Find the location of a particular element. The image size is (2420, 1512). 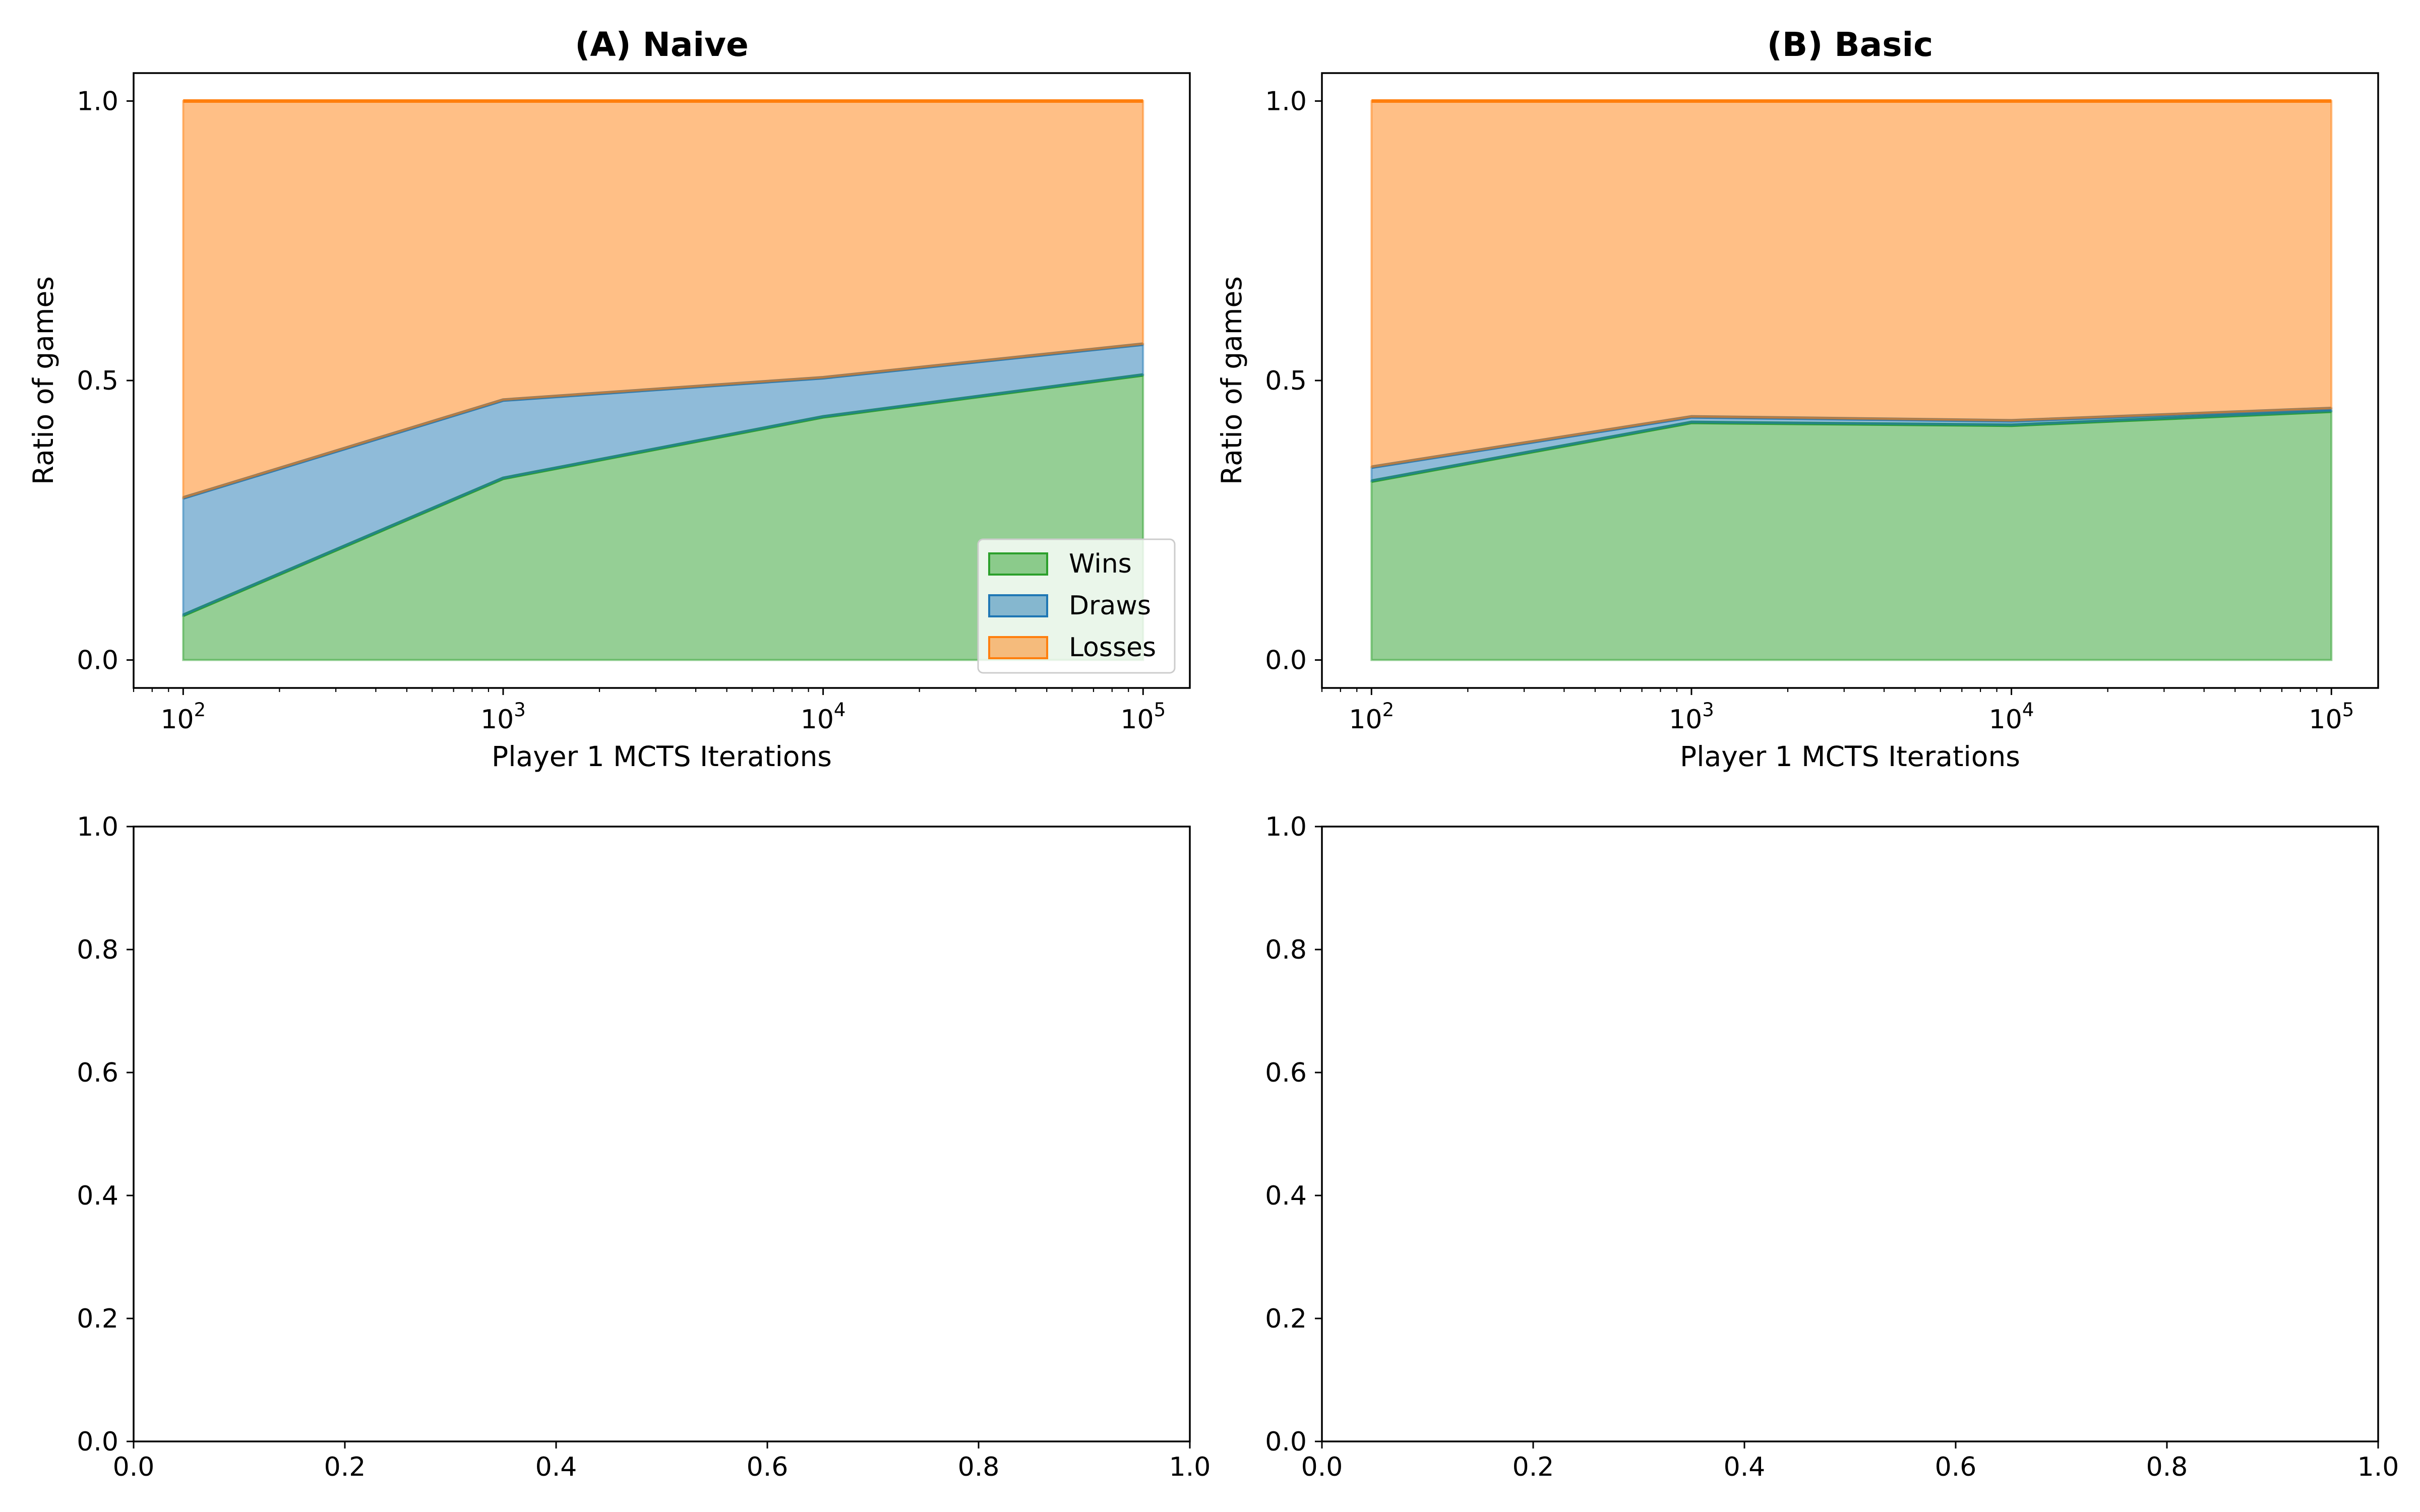

chart-title: (B) Basic is located at coordinates (1850, 44).